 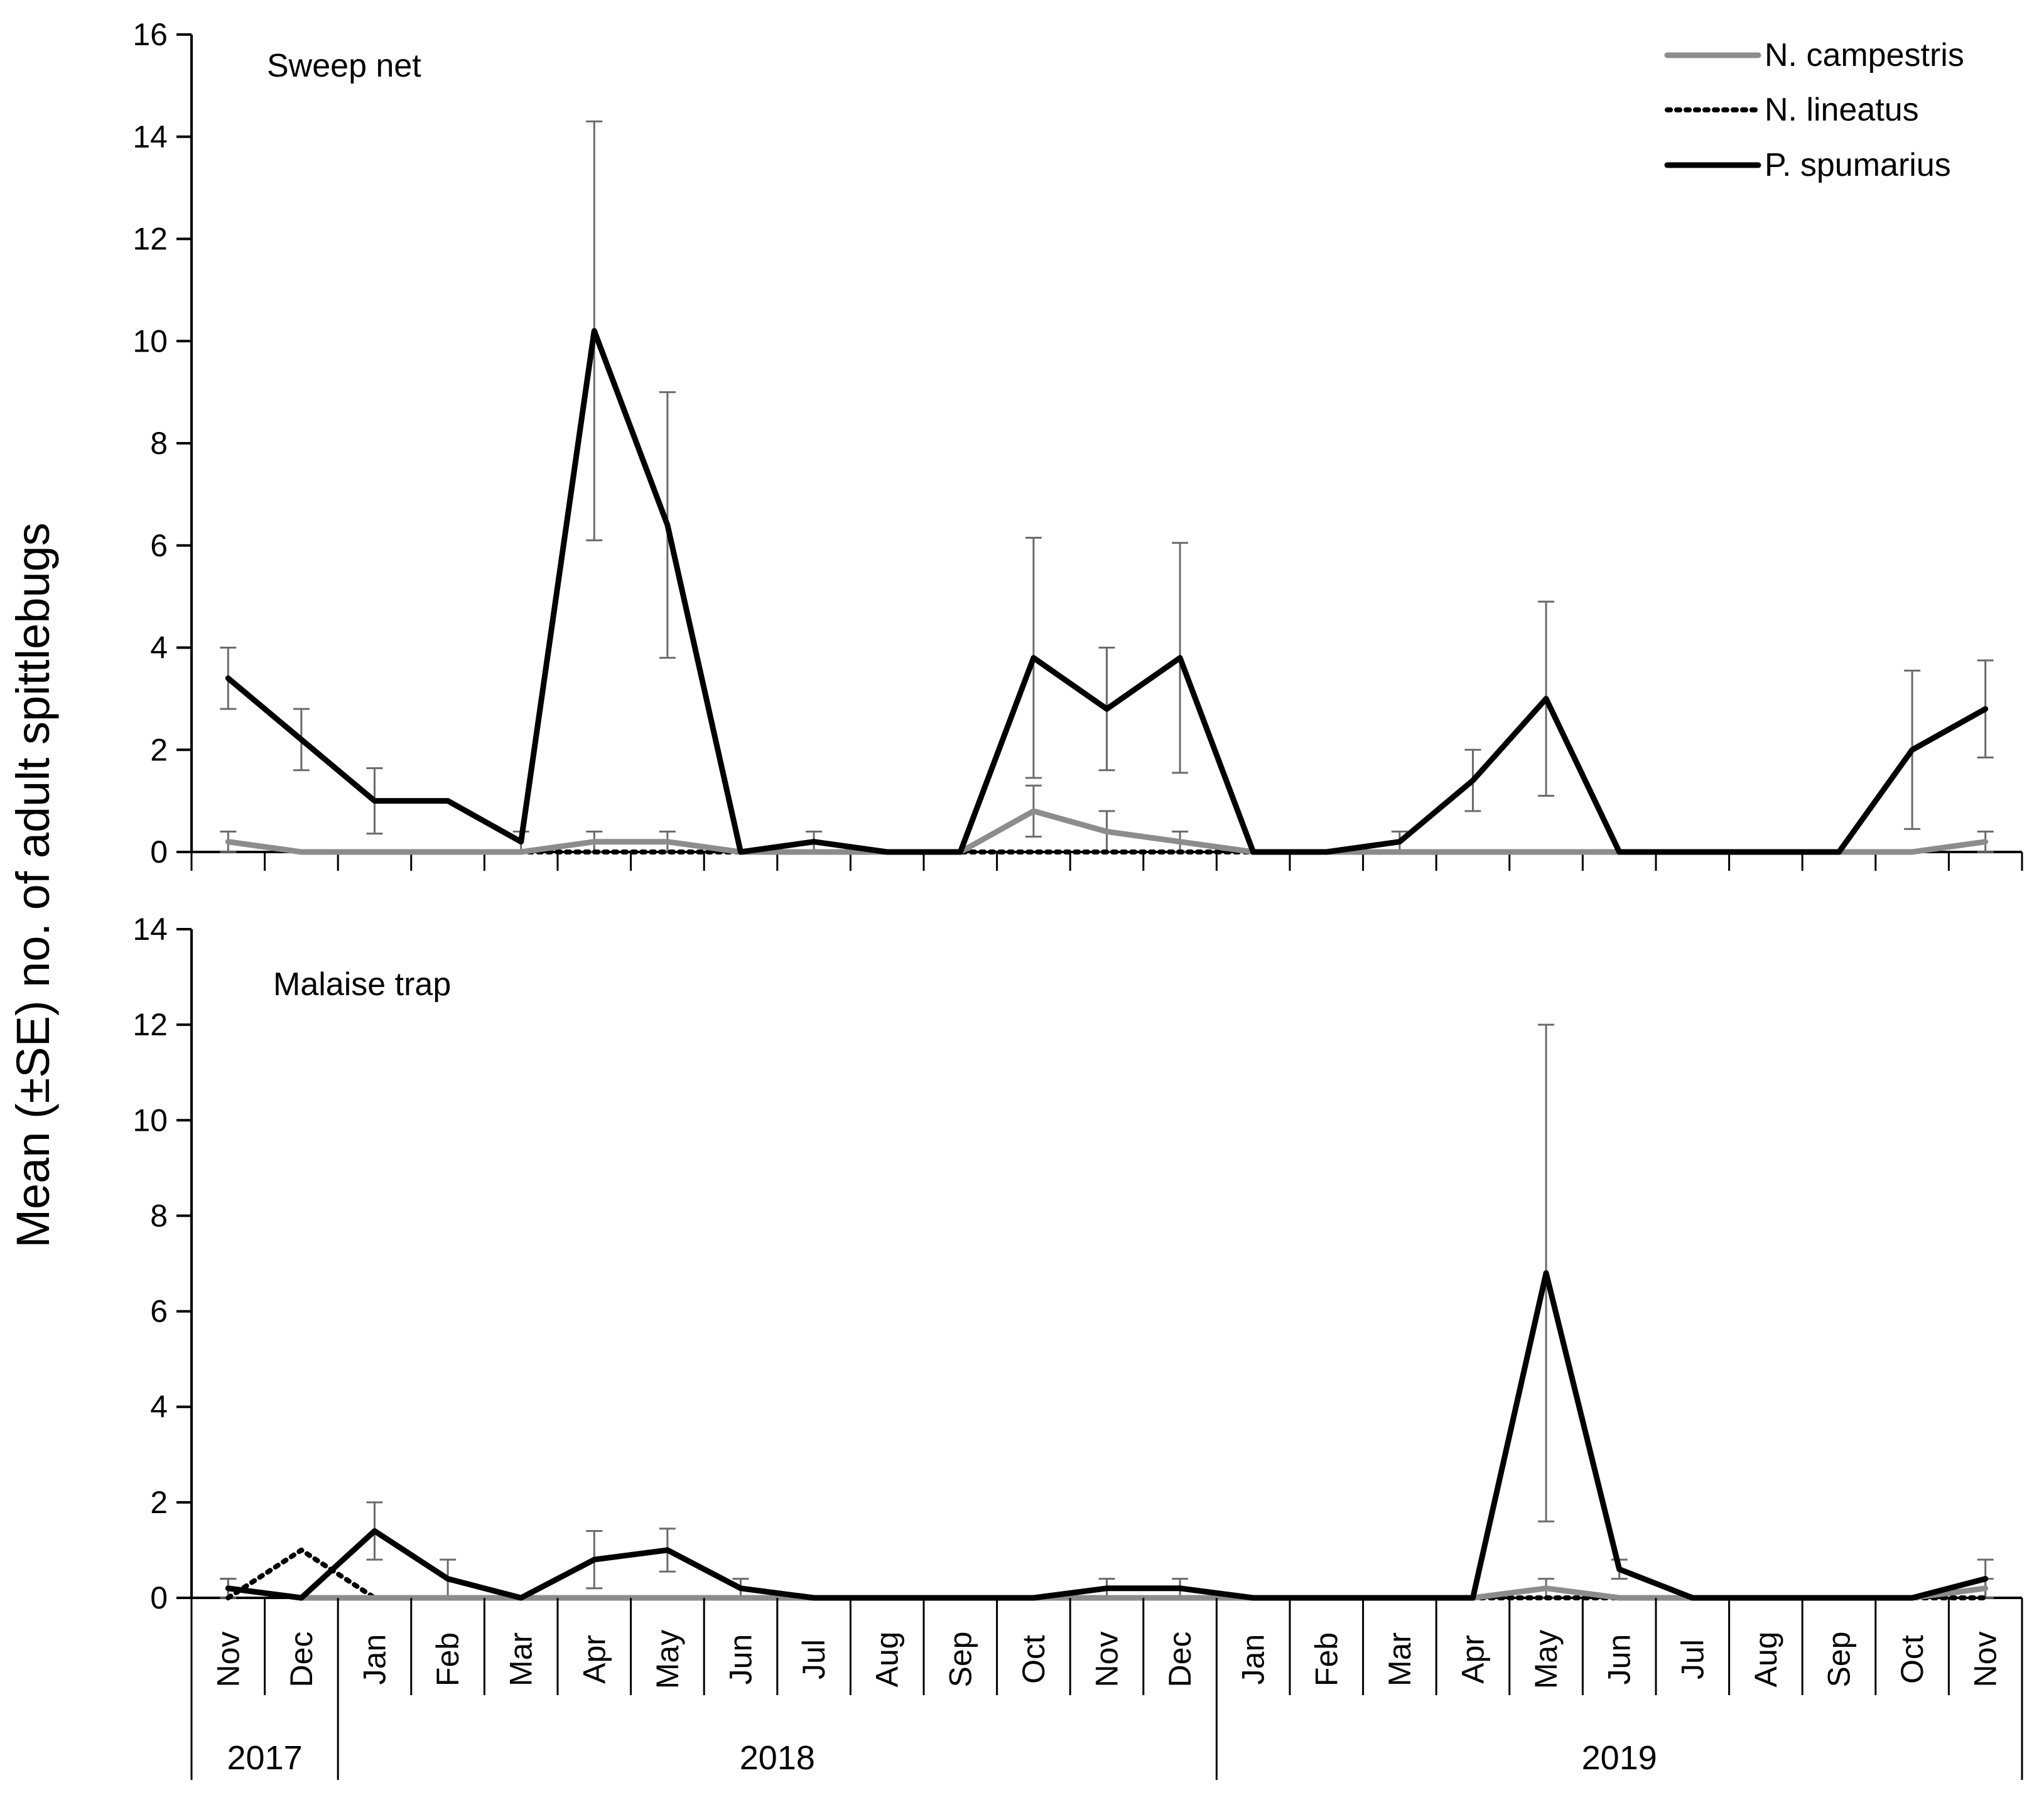 What do you see at coordinates (362, 984) in the screenshot?
I see `panel-title: Malaise trap` at bounding box center [362, 984].